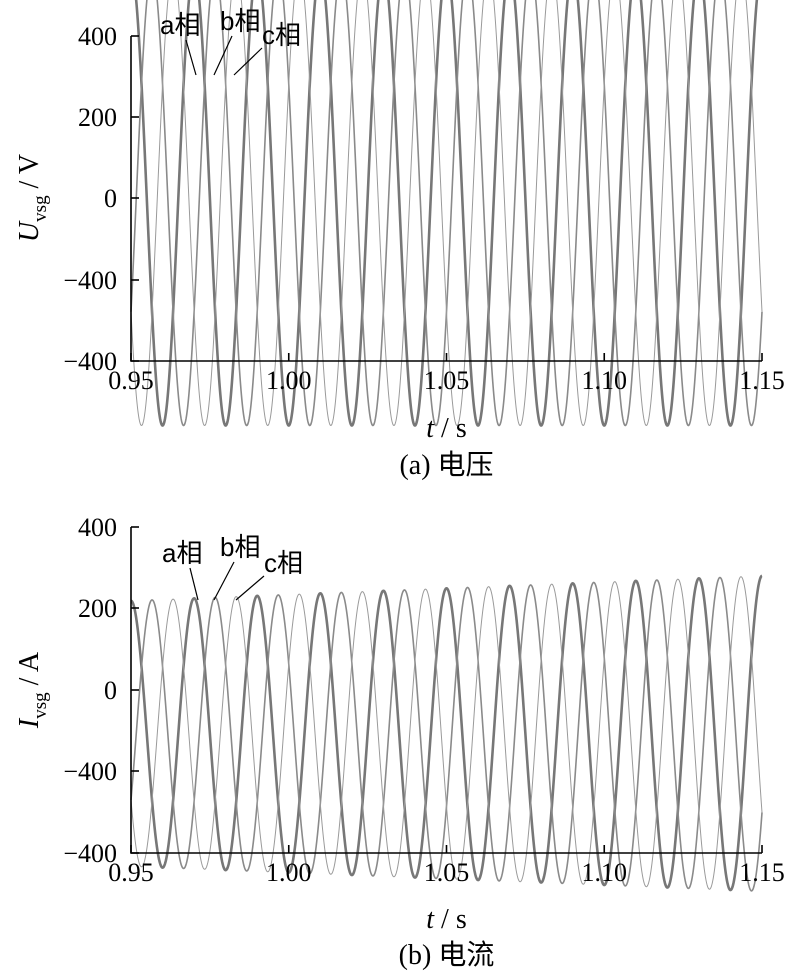 The height and width of the screenshot is (976, 800). I want to click on current-x-unit: / s, so click(450, 919).